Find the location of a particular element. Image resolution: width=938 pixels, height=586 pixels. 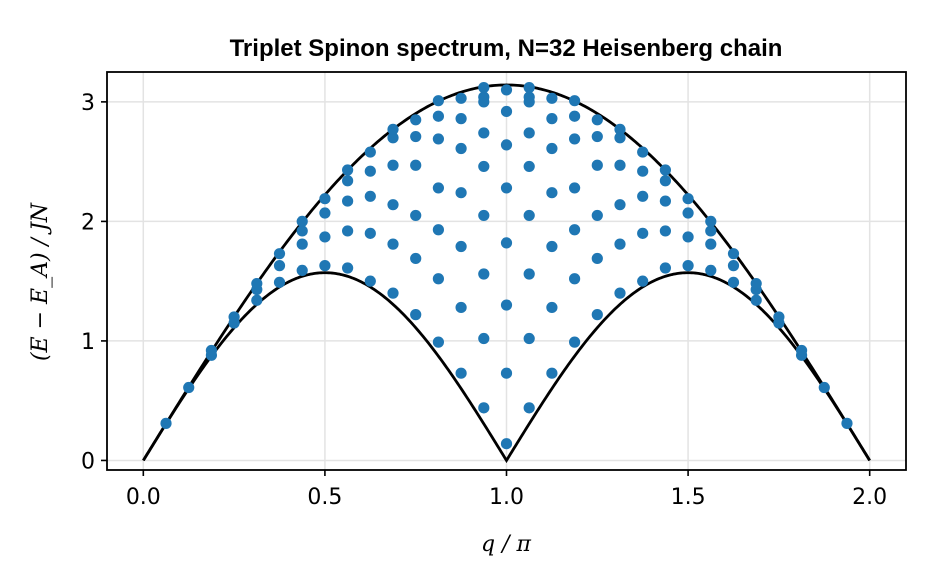

x-tick-label: 0.5 is located at coordinates (324, 497).